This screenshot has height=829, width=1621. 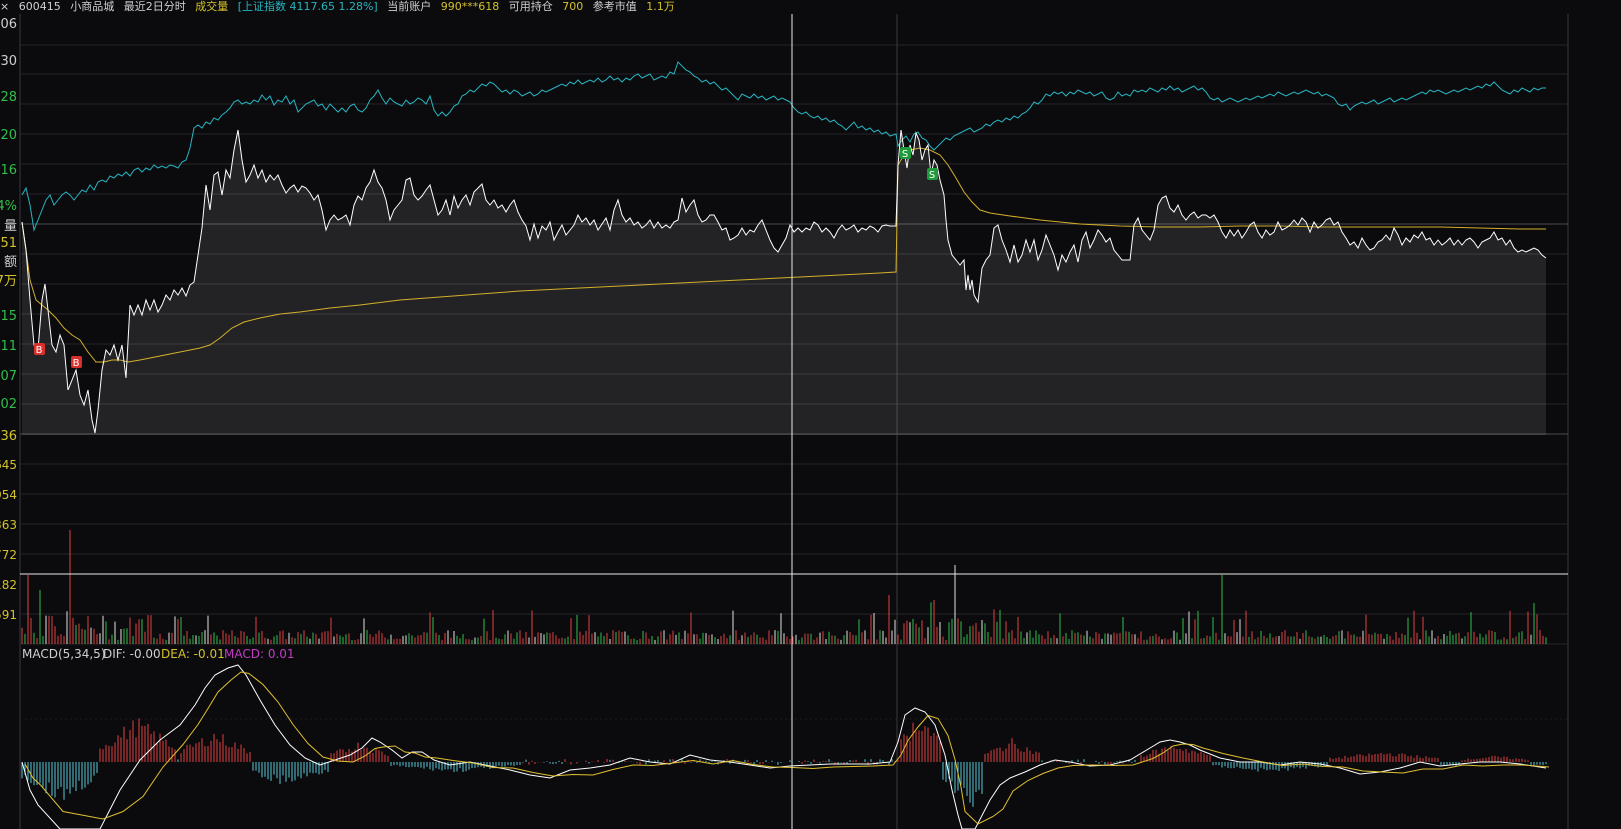 I want to click on period-label: 最近2日分时, so click(x=154, y=6).